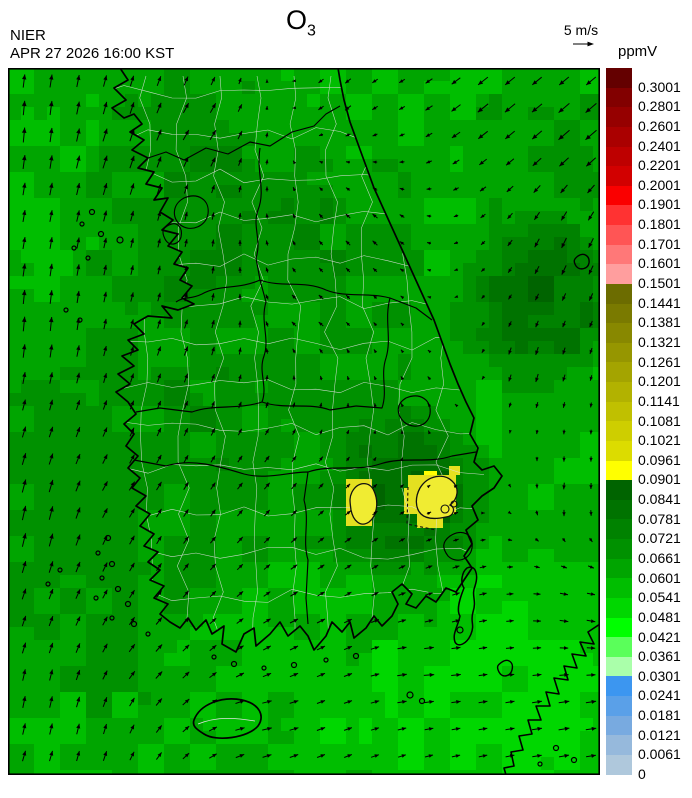 The height and width of the screenshot is (798, 692). What do you see at coordinates (659, 184) in the screenshot?
I see `colorbar-label: 0.2001` at bounding box center [659, 184].